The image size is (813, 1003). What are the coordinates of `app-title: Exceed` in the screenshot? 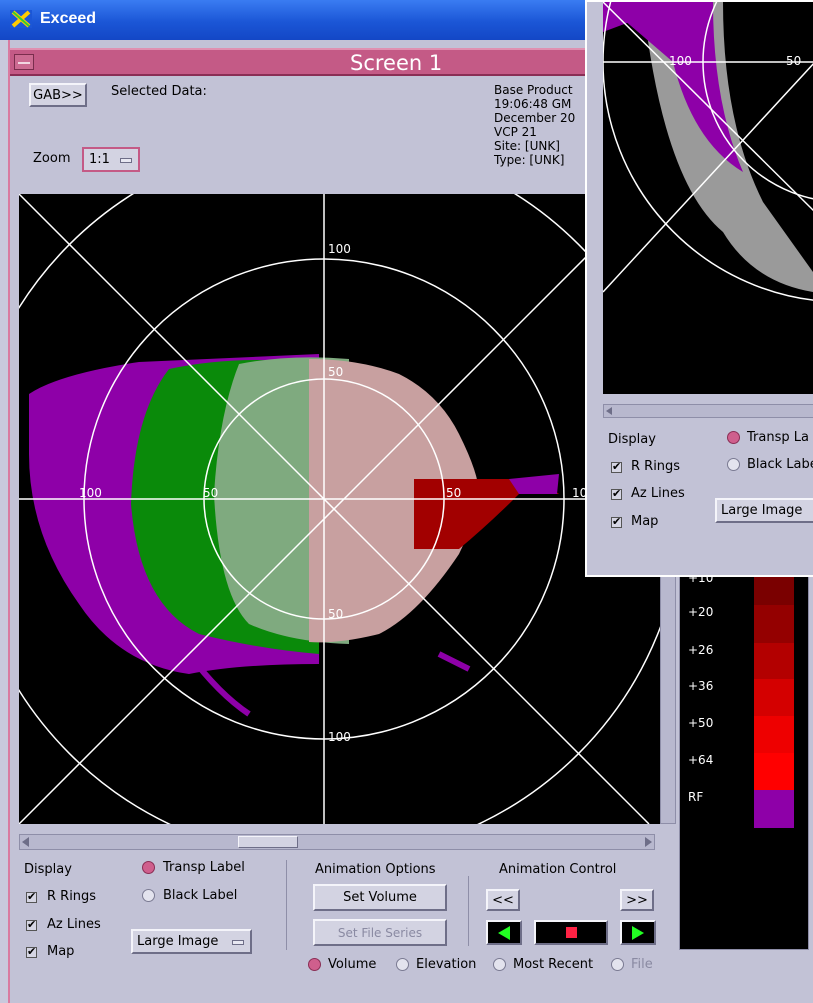 It's located at (68, 18).